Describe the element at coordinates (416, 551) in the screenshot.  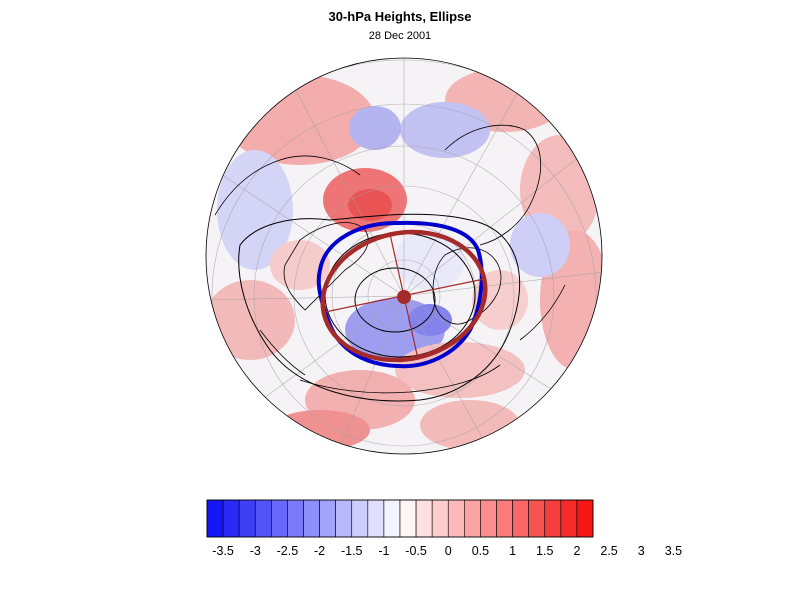
I see `colorbar-tick-label: -0.5` at that location.